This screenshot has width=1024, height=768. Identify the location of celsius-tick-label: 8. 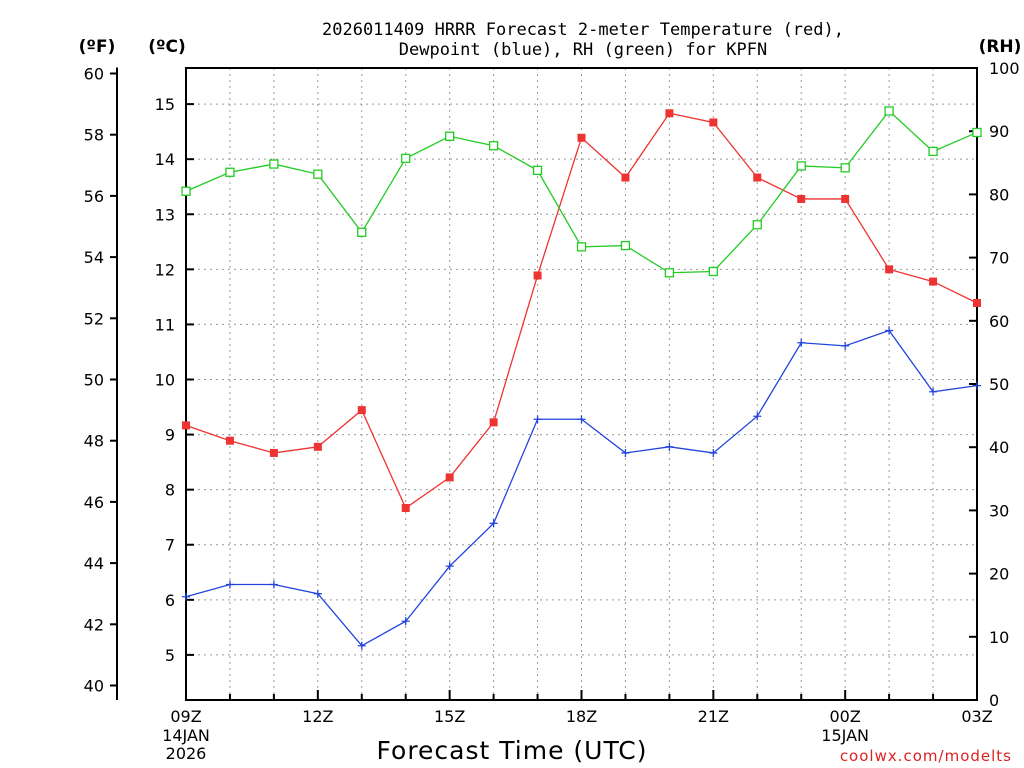
(170, 490).